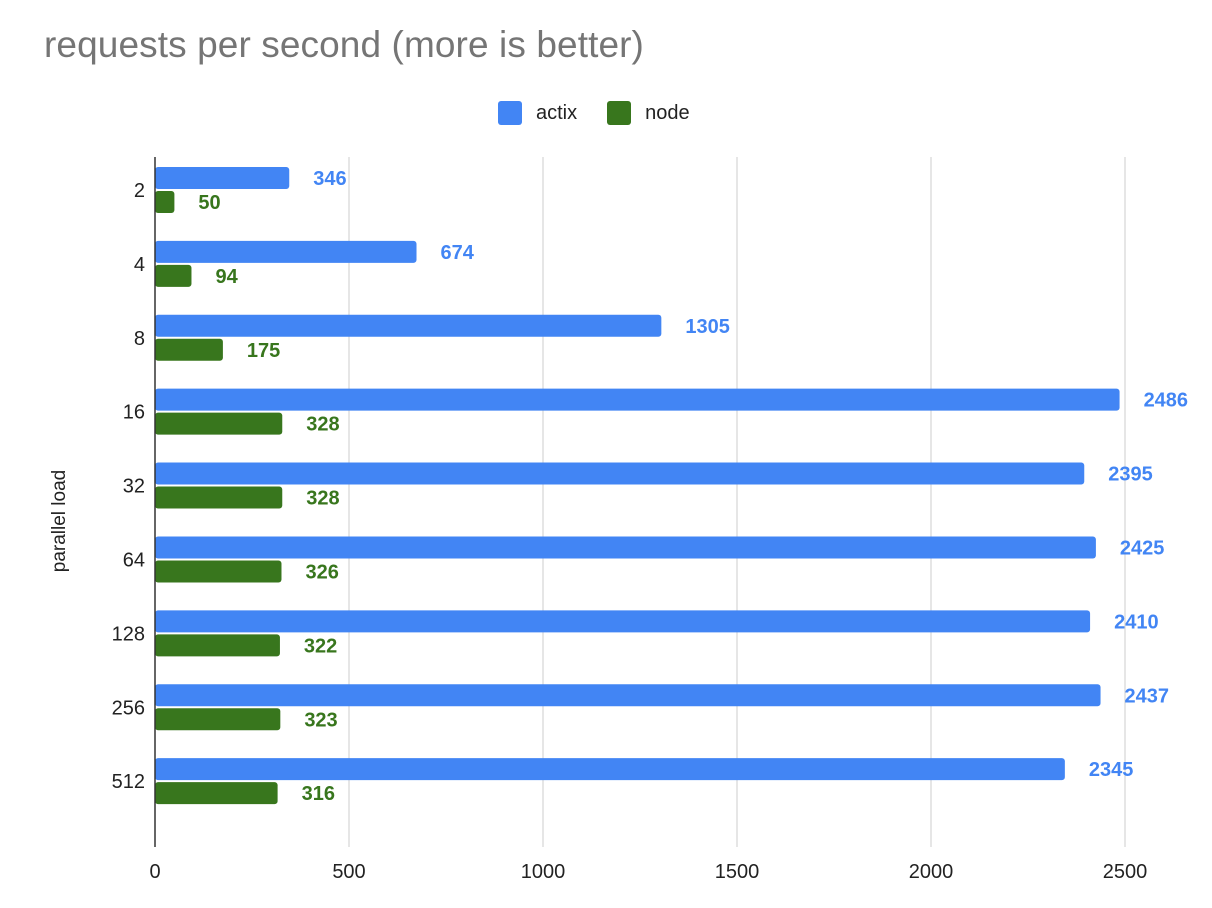  I want to click on x-tick-label: 2000, so click(931, 872).